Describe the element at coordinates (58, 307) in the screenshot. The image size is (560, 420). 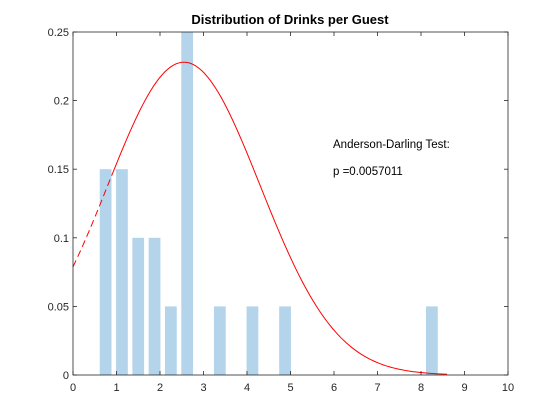
I see `y-tick-label-1: 0.05` at that location.